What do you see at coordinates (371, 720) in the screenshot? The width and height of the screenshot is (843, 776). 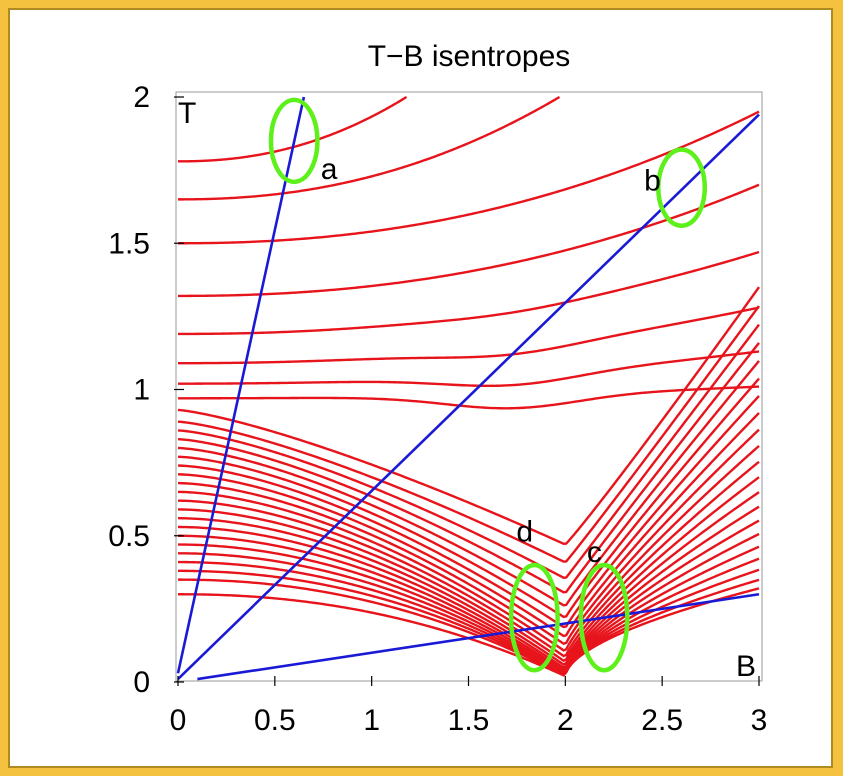 I see `x-tick-label-2: 1` at bounding box center [371, 720].